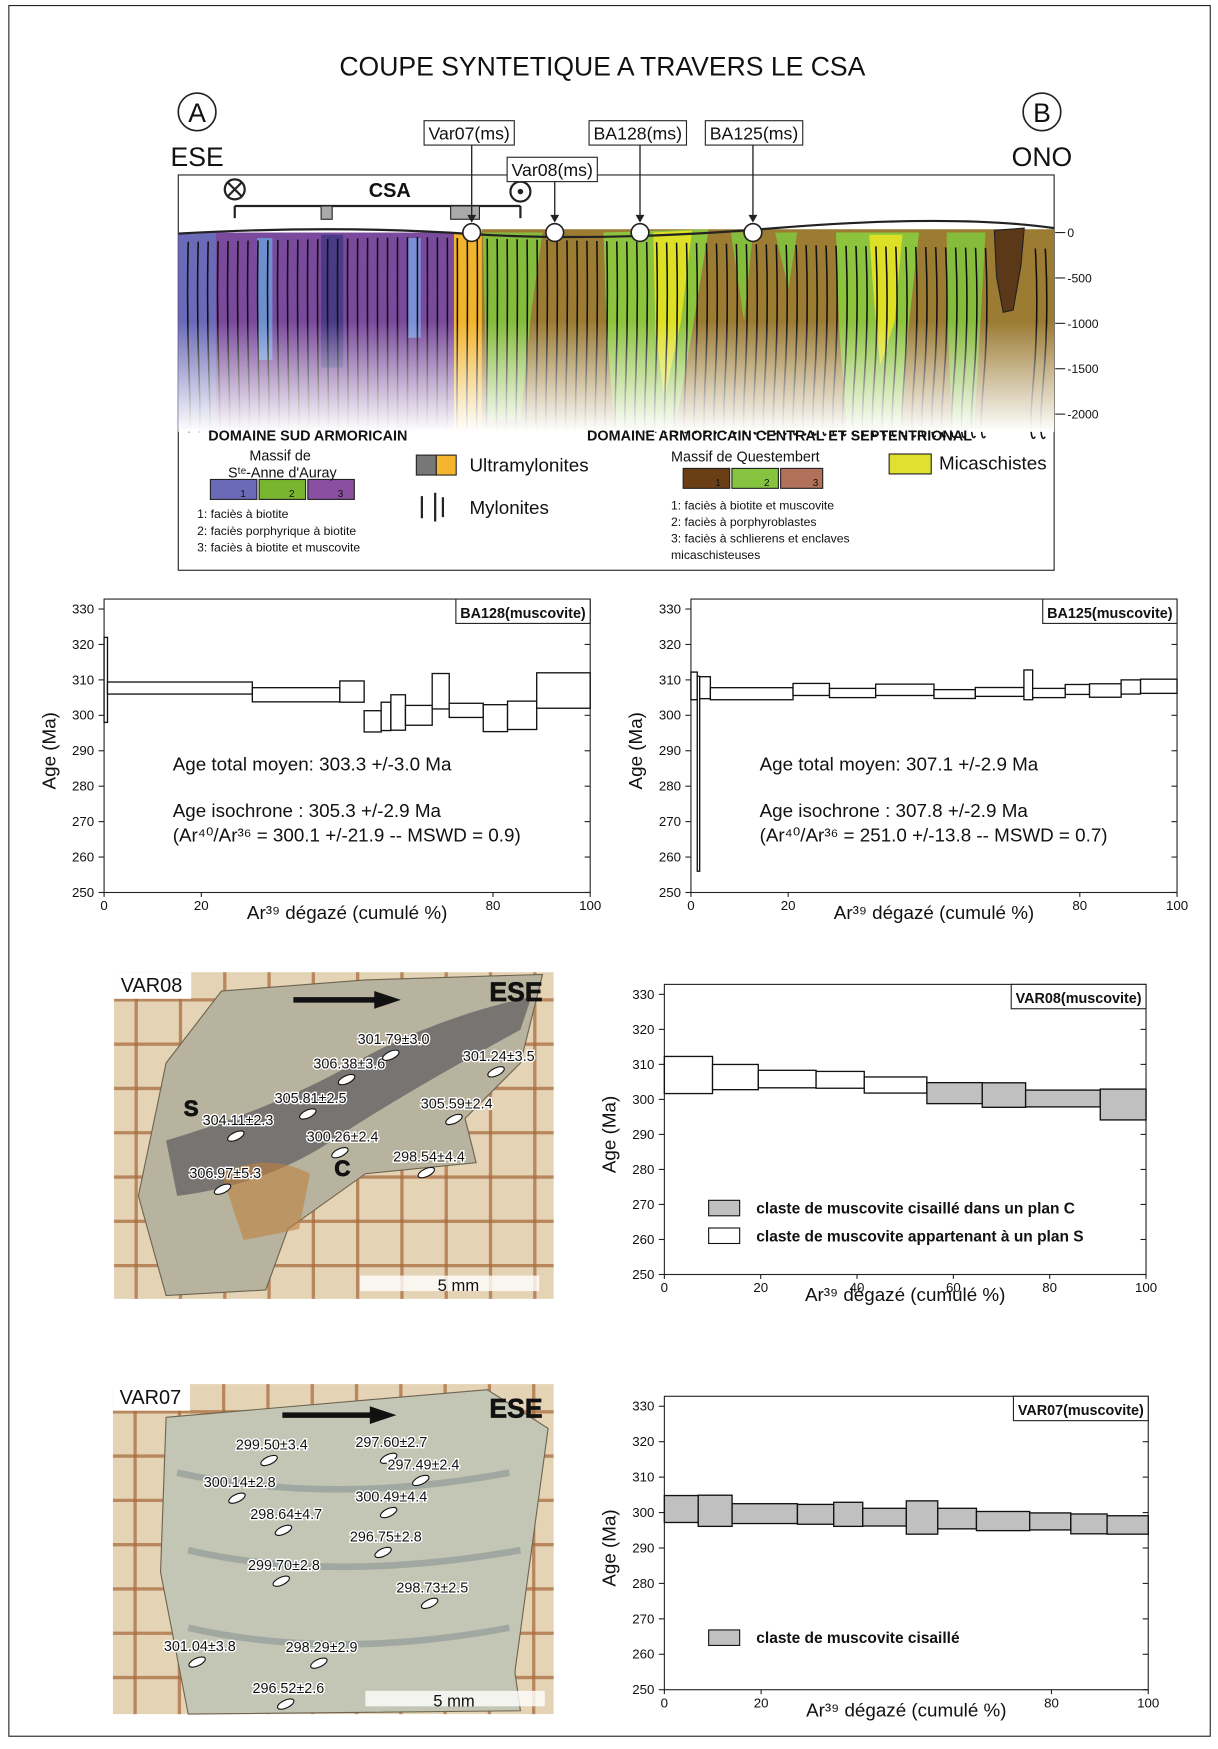 This screenshot has height=1749, width=1218. Describe the element at coordinates (1110, 614) in the screenshot. I see `chart-title: BA125(muscovite)` at that location.